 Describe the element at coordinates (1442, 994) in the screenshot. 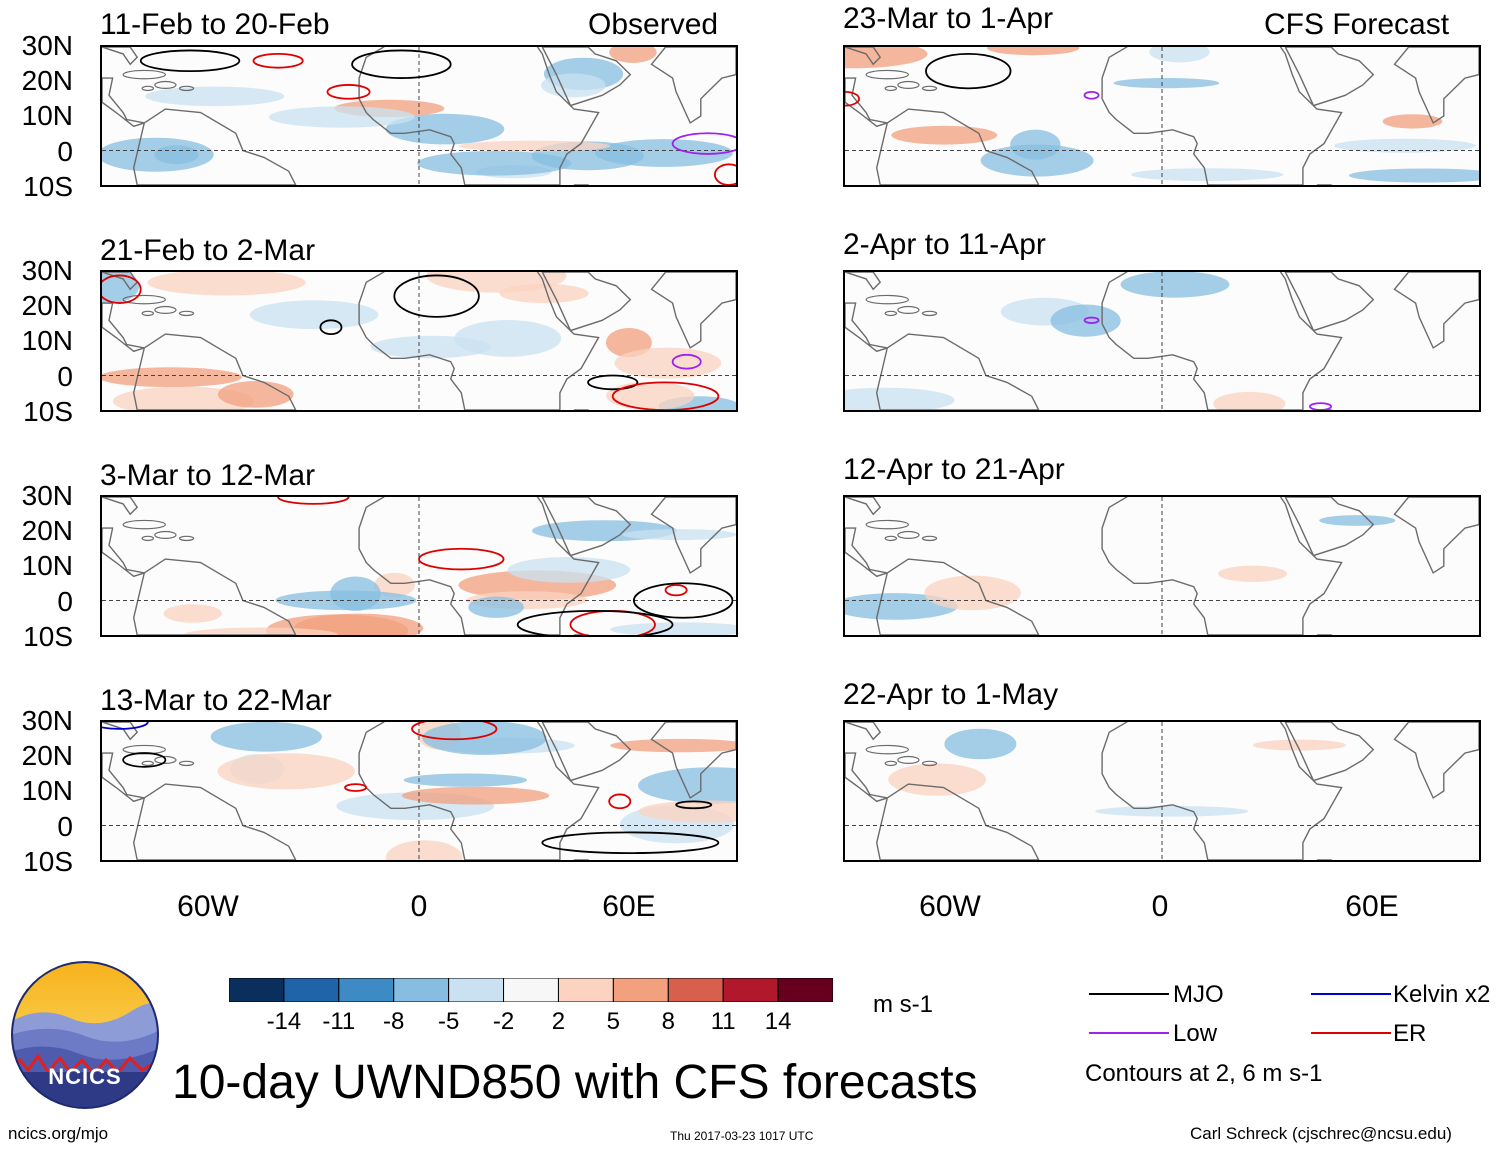

I see `legend-label-kelvin: Kelvin x2` at that location.